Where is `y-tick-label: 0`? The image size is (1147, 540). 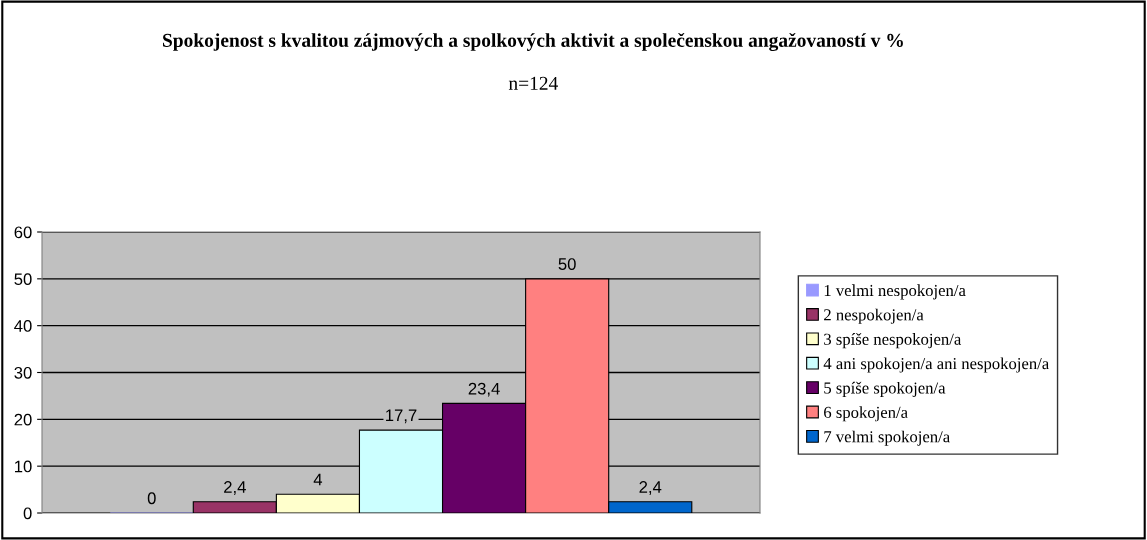
y-tick-label: 0 is located at coordinates (27, 513).